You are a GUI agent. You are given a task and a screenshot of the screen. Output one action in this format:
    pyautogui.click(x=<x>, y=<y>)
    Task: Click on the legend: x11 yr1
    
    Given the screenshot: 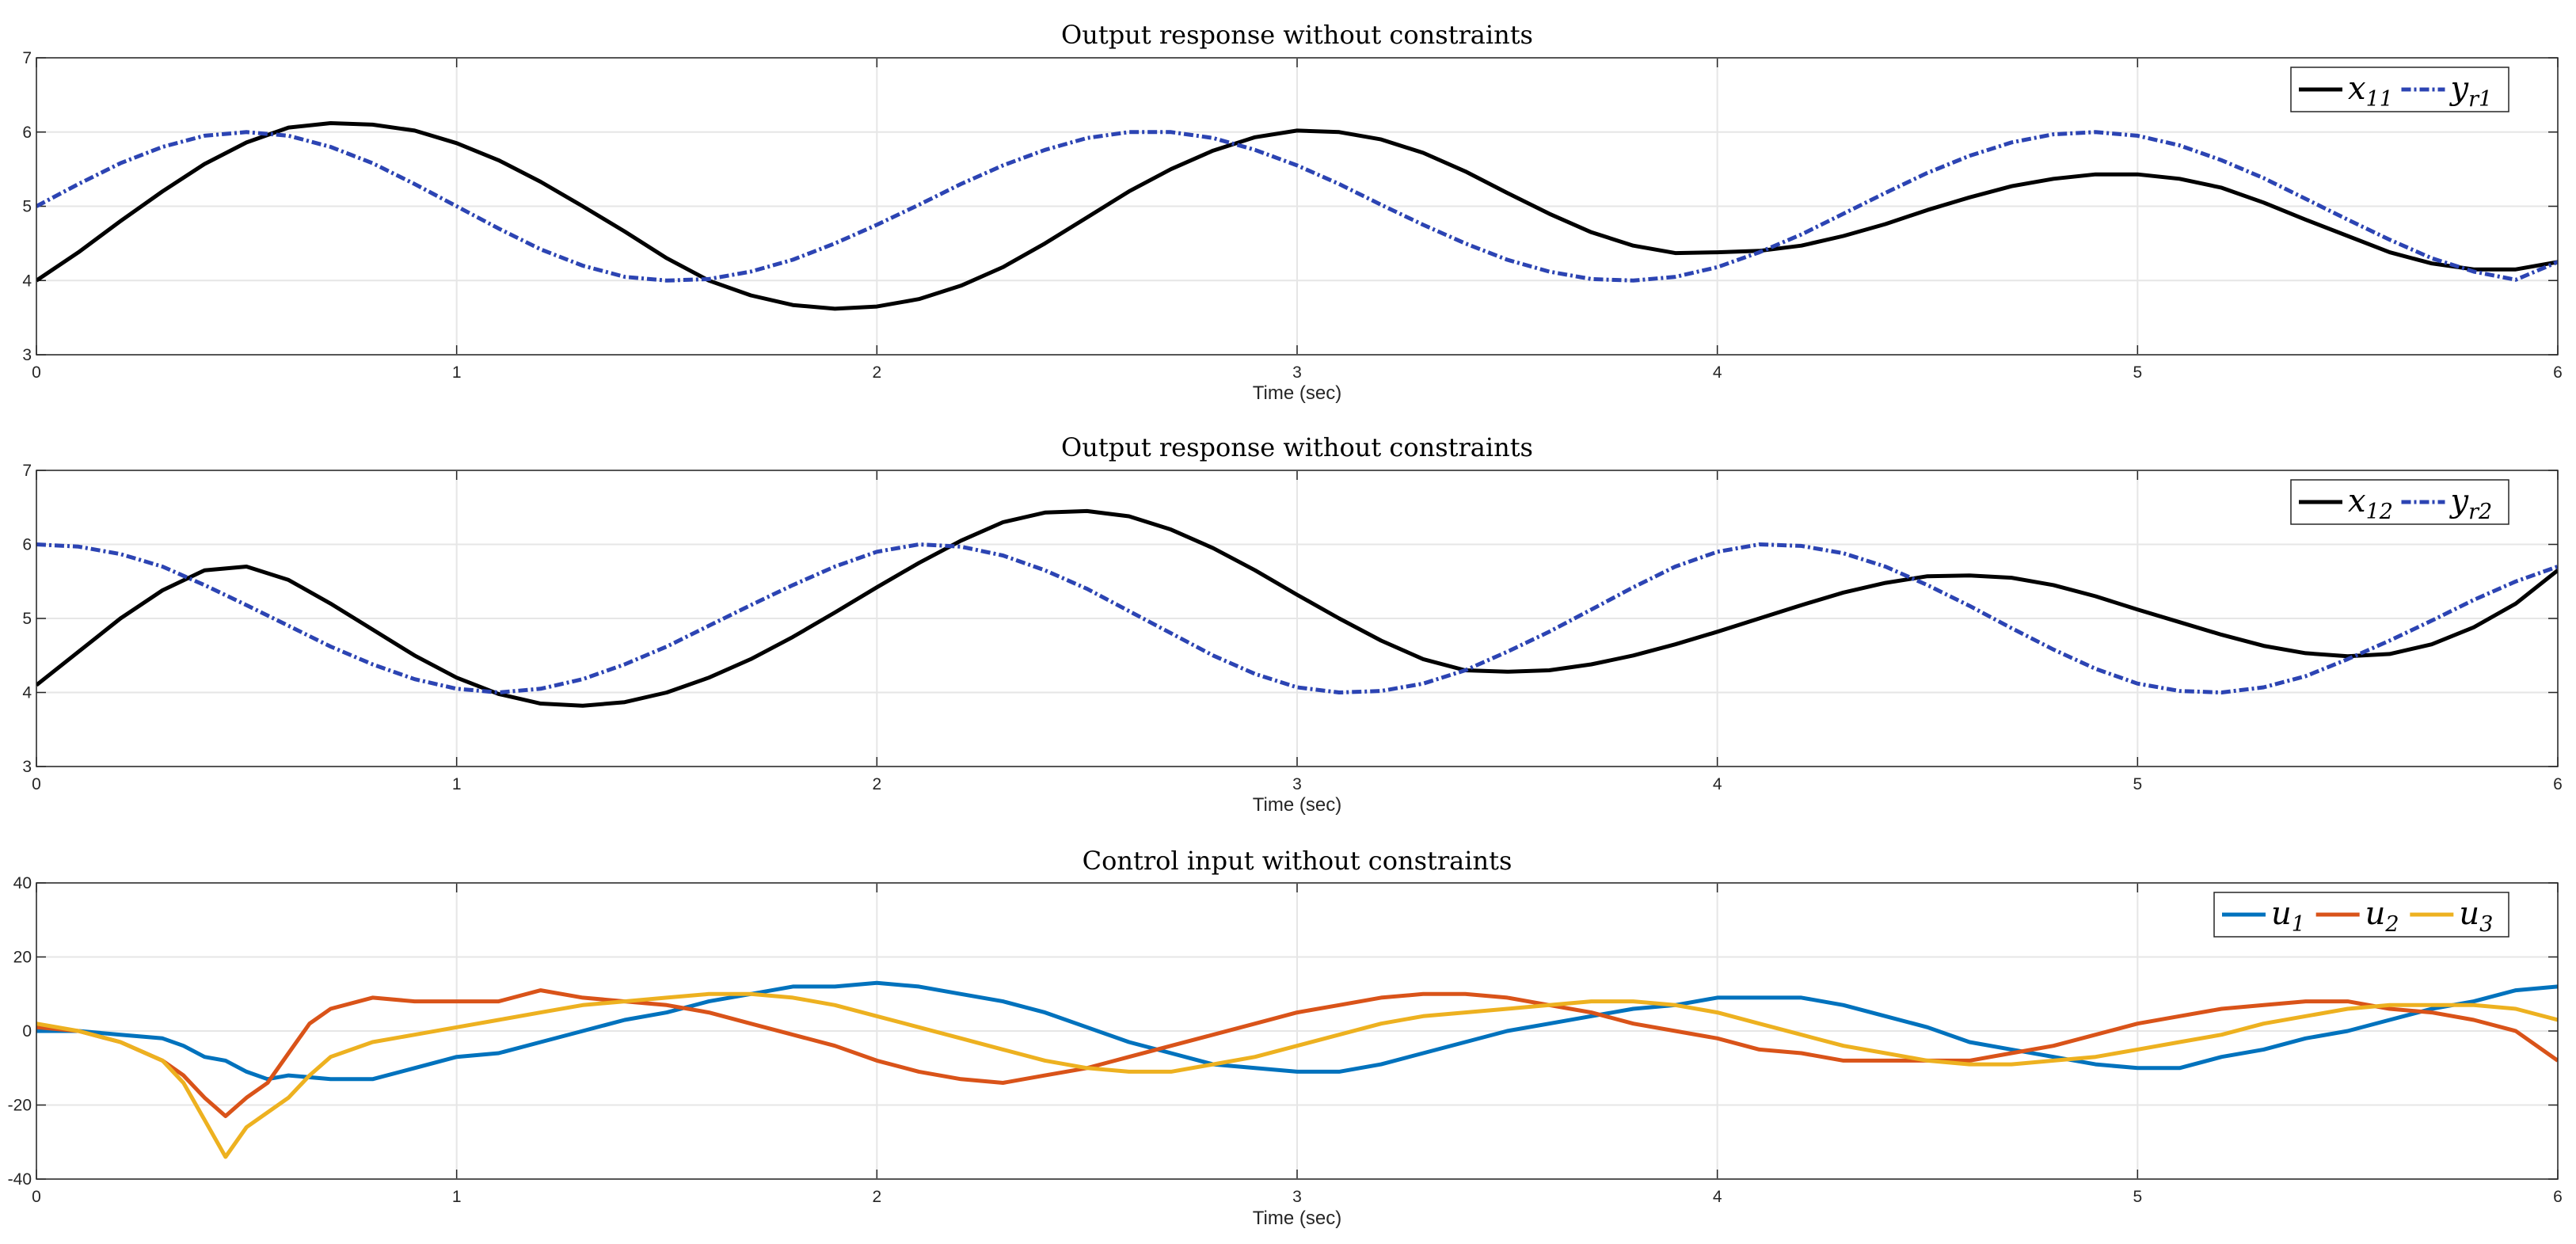 What is the action you would take?
    pyautogui.click(x=2399, y=89)
    